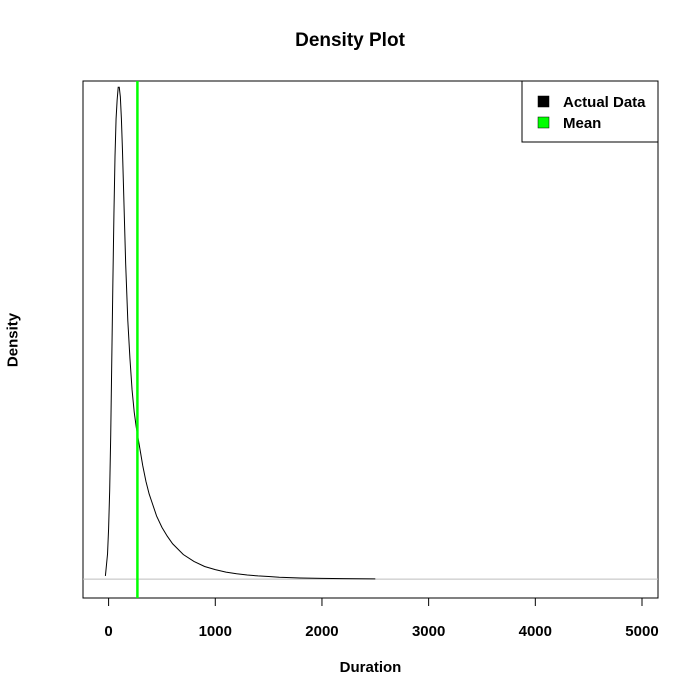 Image resolution: width=700 pixels, height=700 pixels. I want to click on x-axis: 0 1000 2000 3000 4000 5000, so click(381, 618).